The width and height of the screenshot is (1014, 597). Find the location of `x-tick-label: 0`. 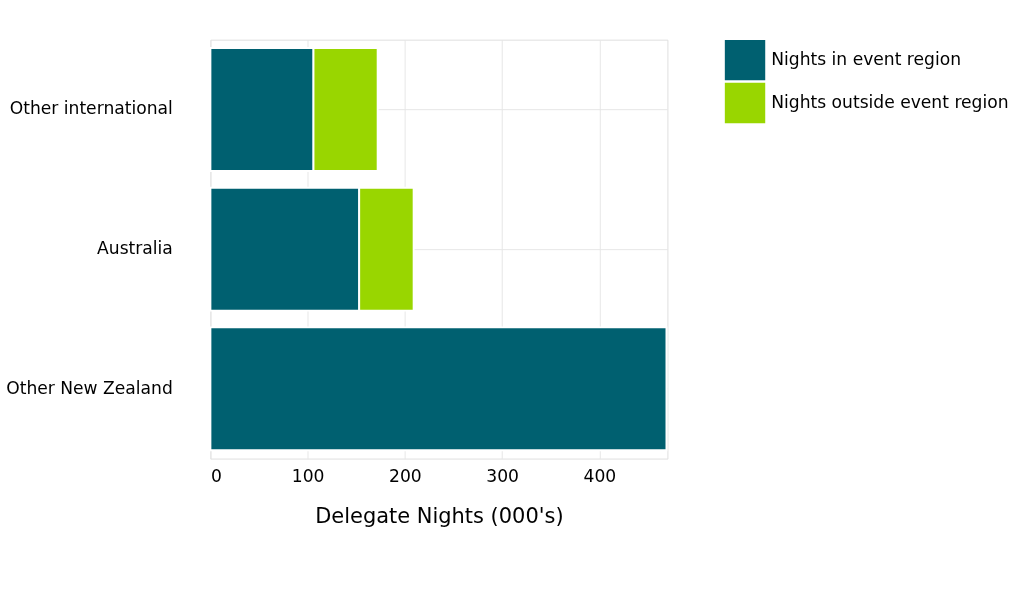

x-tick-label: 0 is located at coordinates (216, 475).